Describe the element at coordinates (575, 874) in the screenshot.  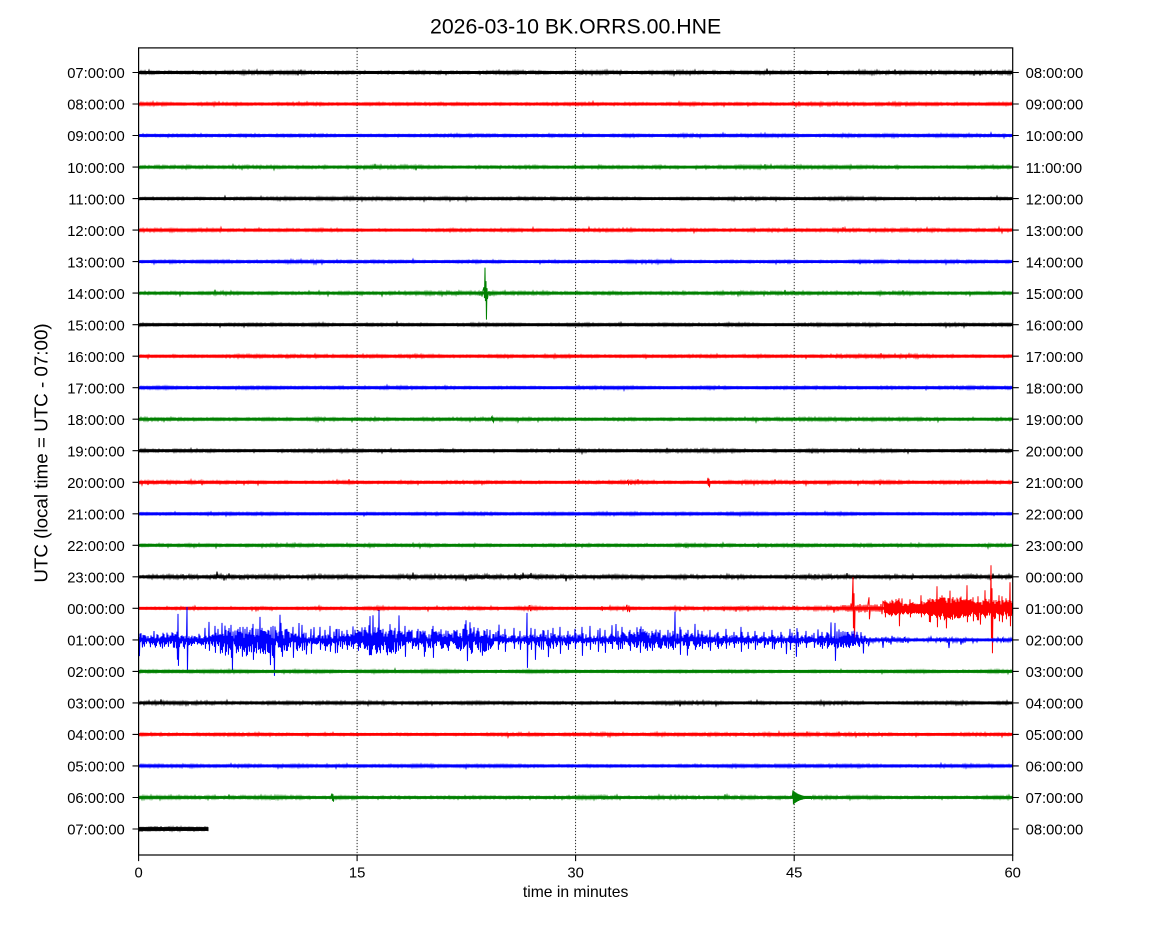
I see `svg-text: 30` at that location.